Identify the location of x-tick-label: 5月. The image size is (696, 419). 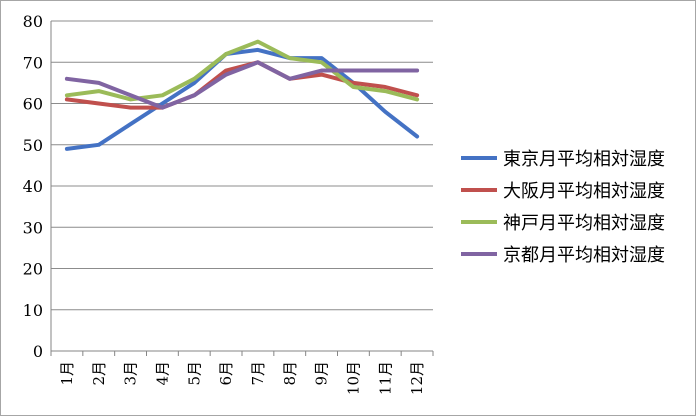
(194, 373).